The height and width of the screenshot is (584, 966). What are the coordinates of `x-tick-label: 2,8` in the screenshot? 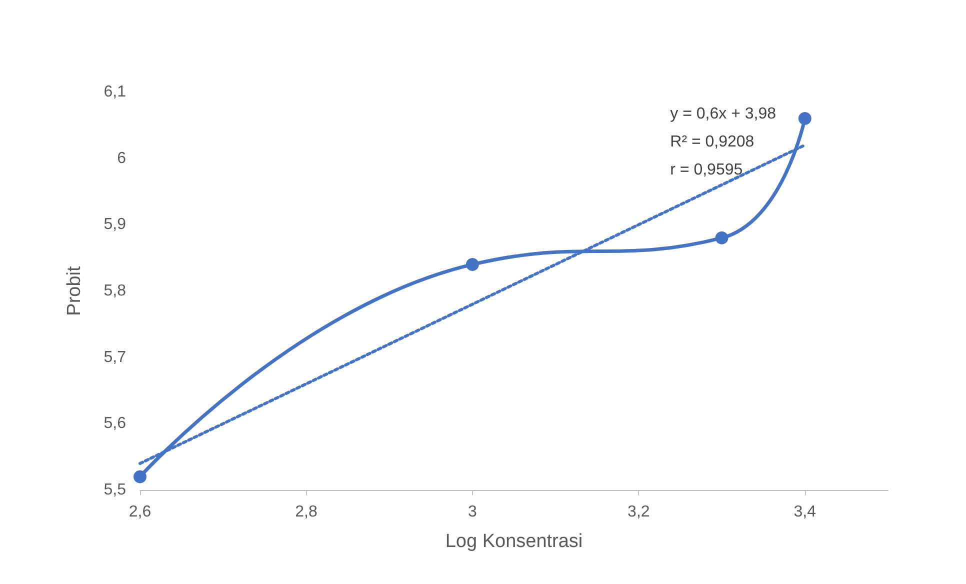 It's located at (306, 512).